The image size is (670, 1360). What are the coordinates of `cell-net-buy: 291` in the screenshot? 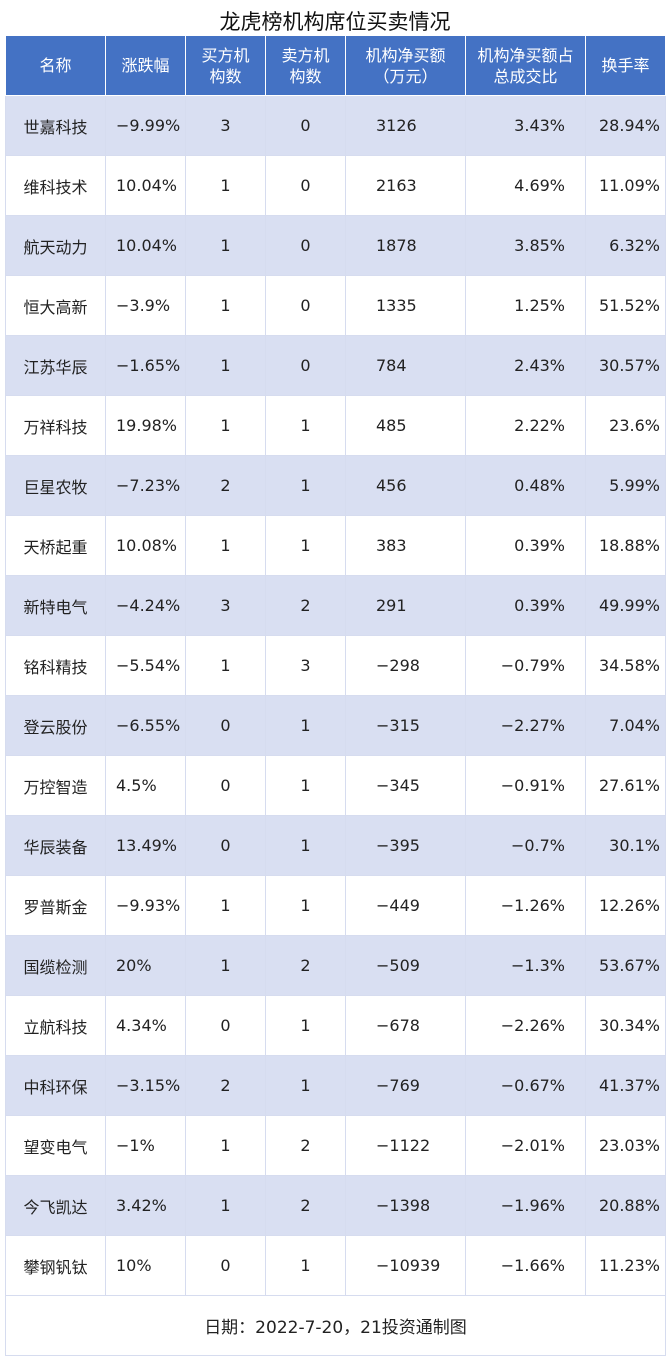 It's located at (405, 605).